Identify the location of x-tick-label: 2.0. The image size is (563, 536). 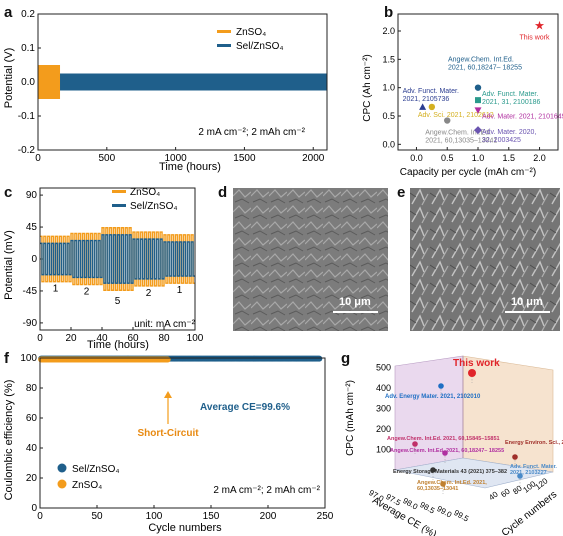
(539, 158).